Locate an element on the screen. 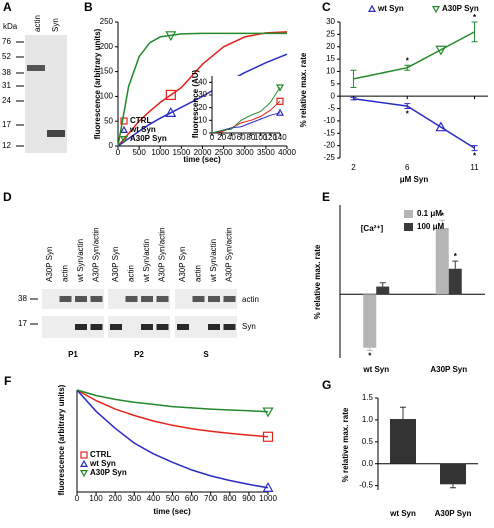 The height and width of the screenshot is (528, 494). y-tick-label: 15 is located at coordinates (330, 58).